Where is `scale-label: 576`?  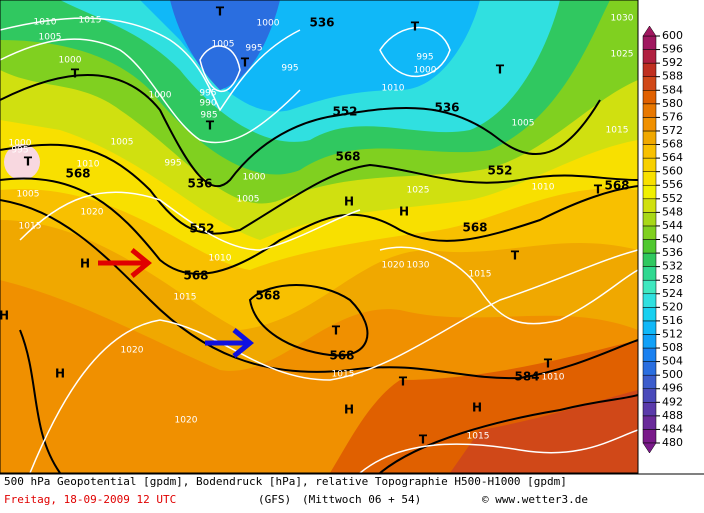 scale-label: 576 is located at coordinates (672, 116).